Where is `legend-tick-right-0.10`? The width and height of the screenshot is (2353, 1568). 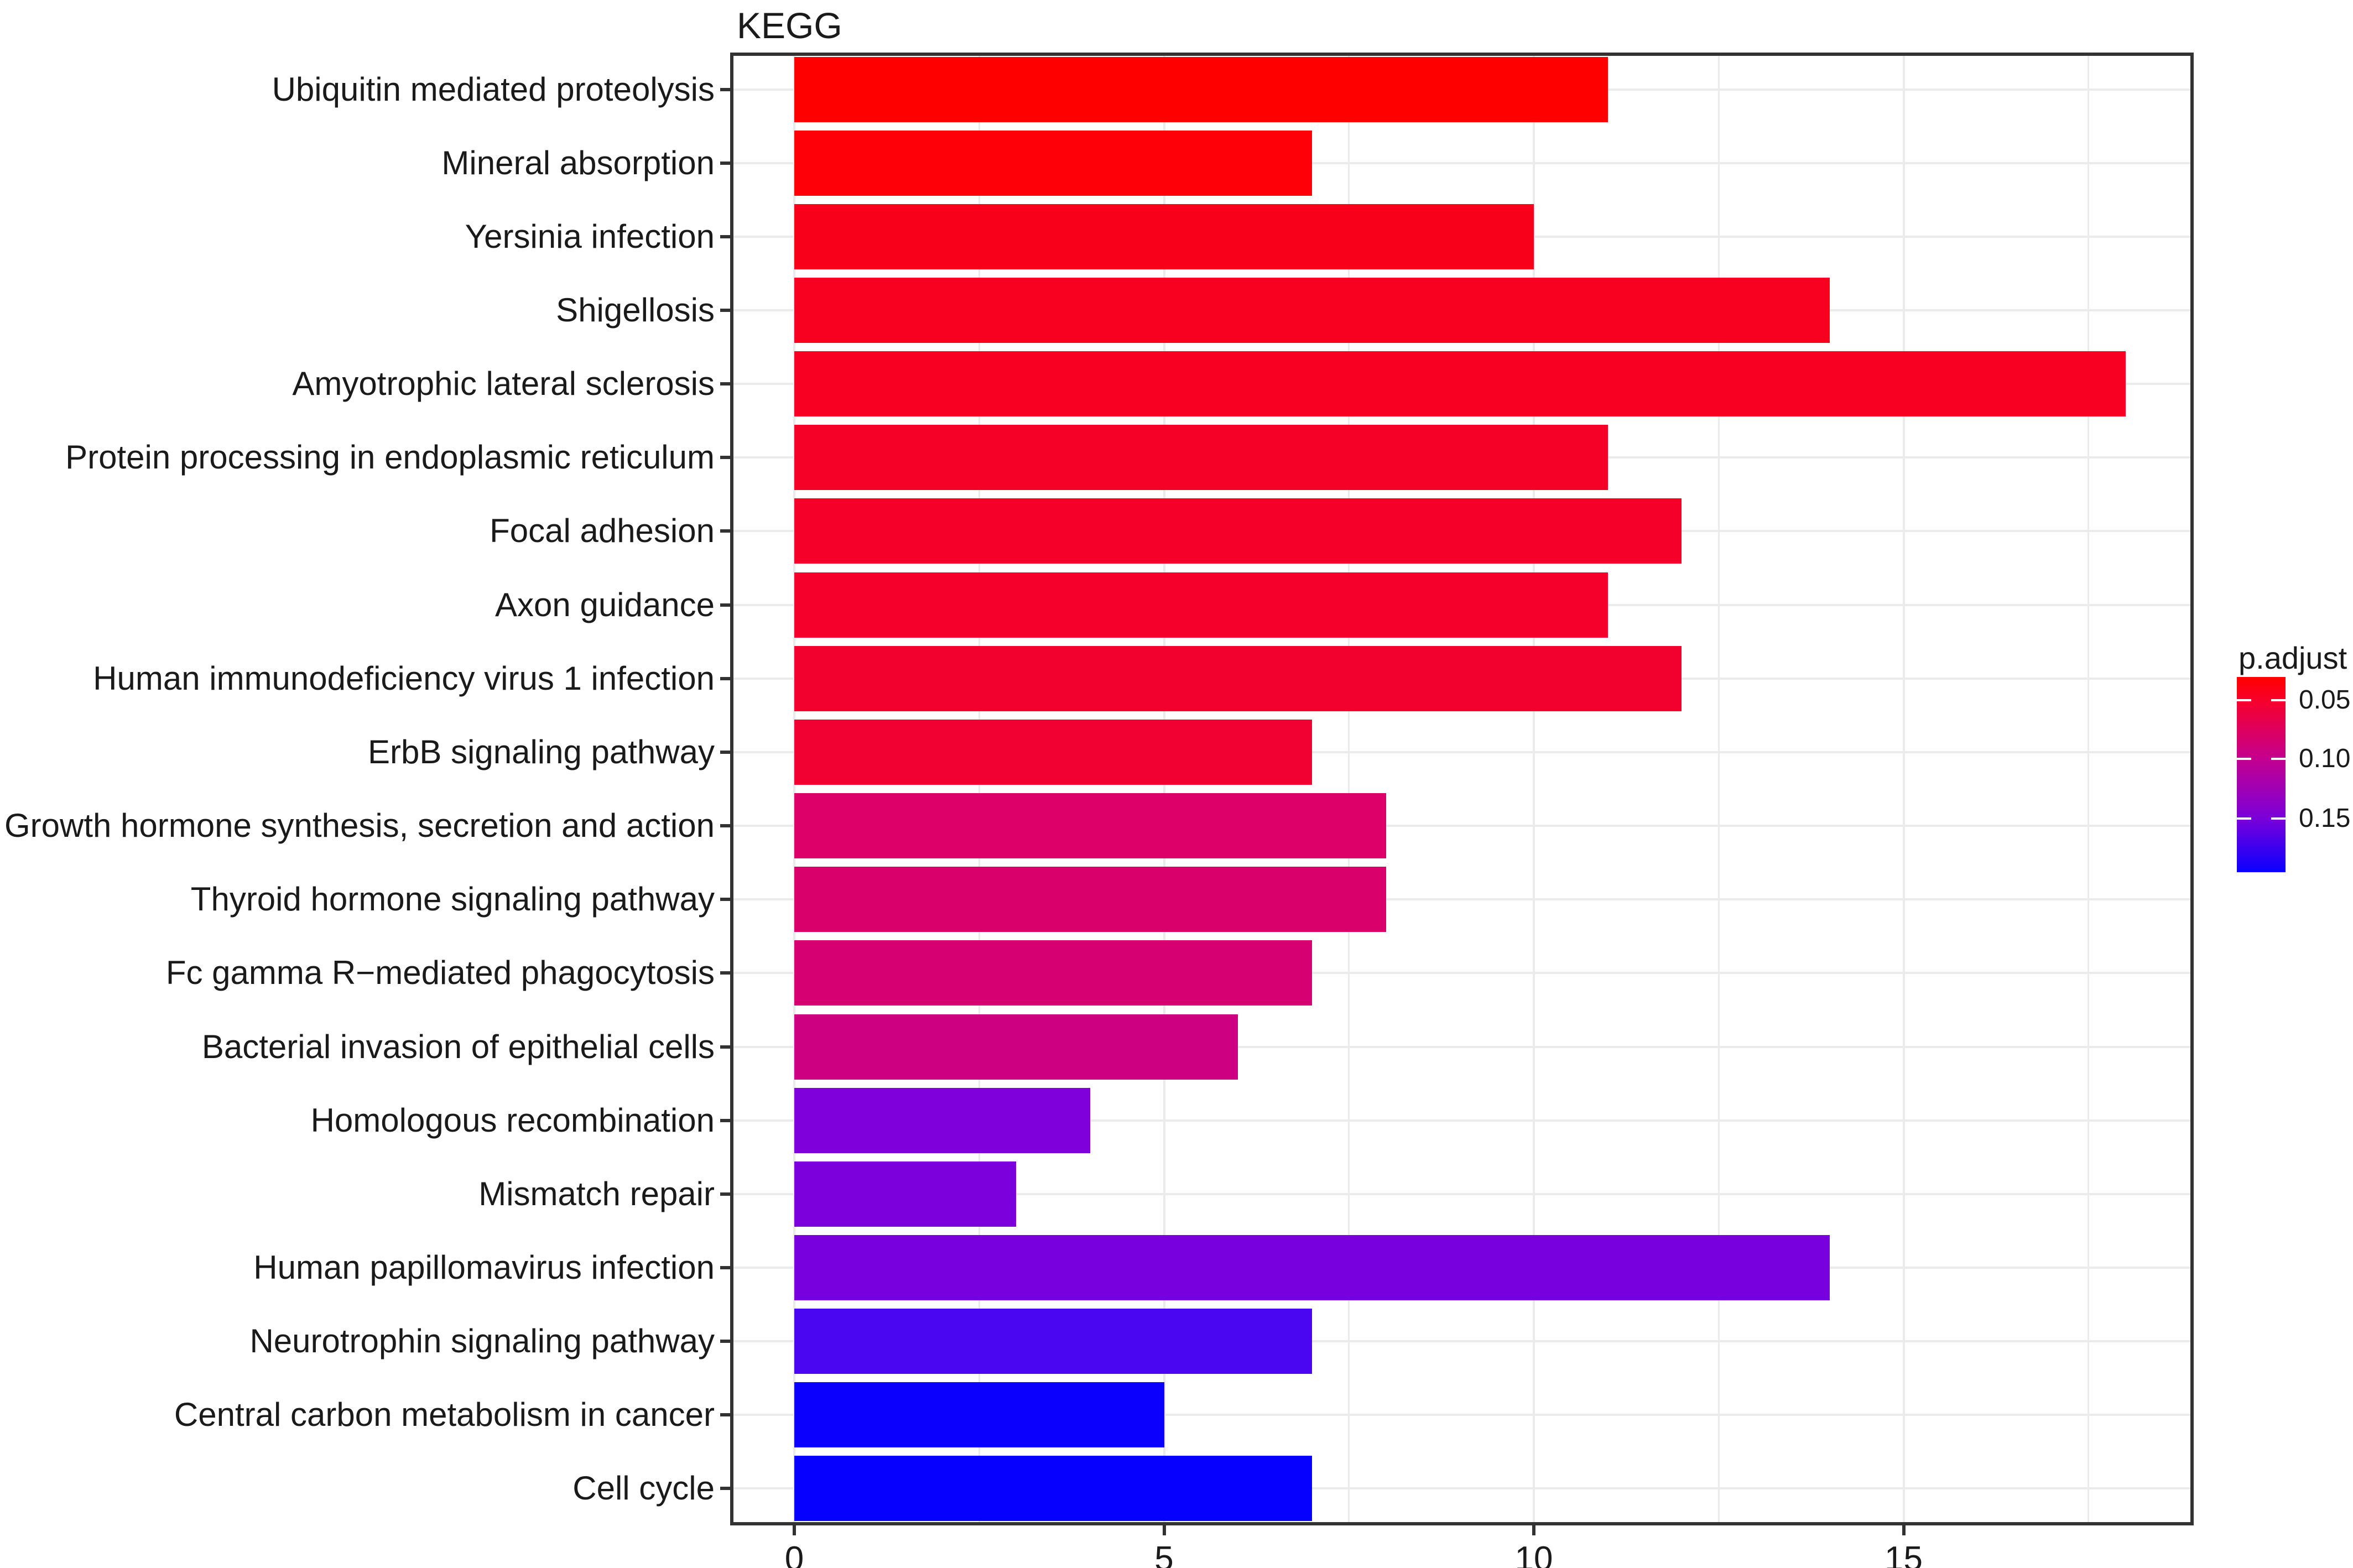 legend-tick-right-0.10 is located at coordinates (2278, 759).